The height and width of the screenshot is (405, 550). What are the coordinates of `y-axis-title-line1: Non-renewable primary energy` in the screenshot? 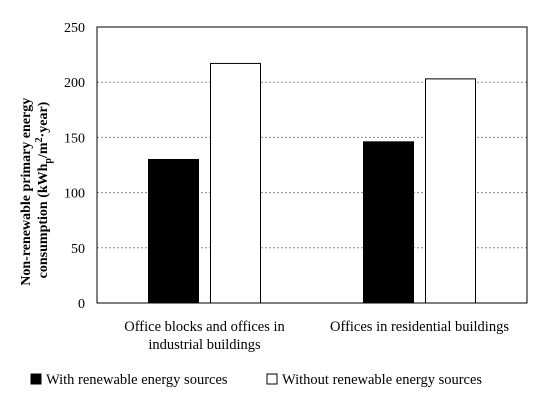 It's located at (26, 192).